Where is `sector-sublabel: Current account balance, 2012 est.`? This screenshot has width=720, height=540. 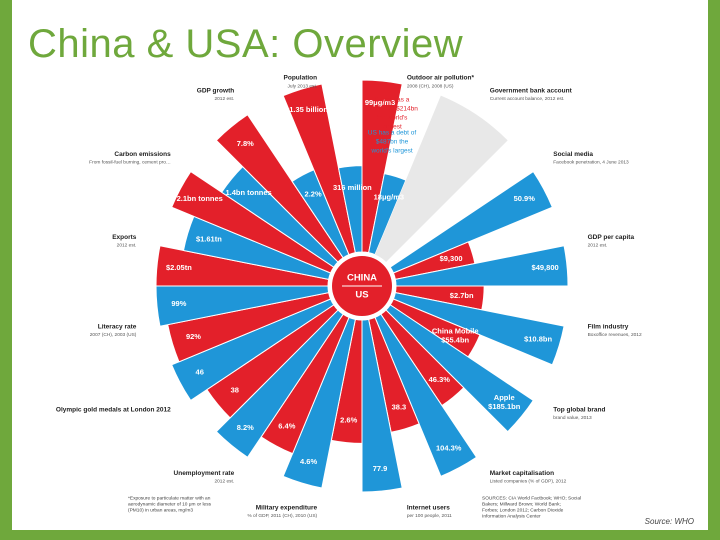
sector-sublabel: Current account balance, 2012 est. is located at coordinates (527, 99).